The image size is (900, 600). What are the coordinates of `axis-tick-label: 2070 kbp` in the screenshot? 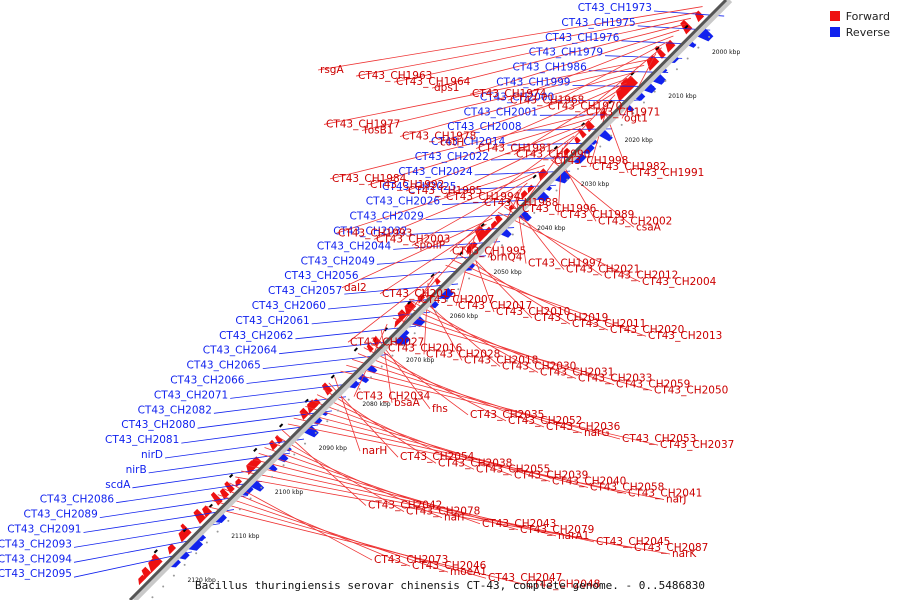 It's located at (420, 360).